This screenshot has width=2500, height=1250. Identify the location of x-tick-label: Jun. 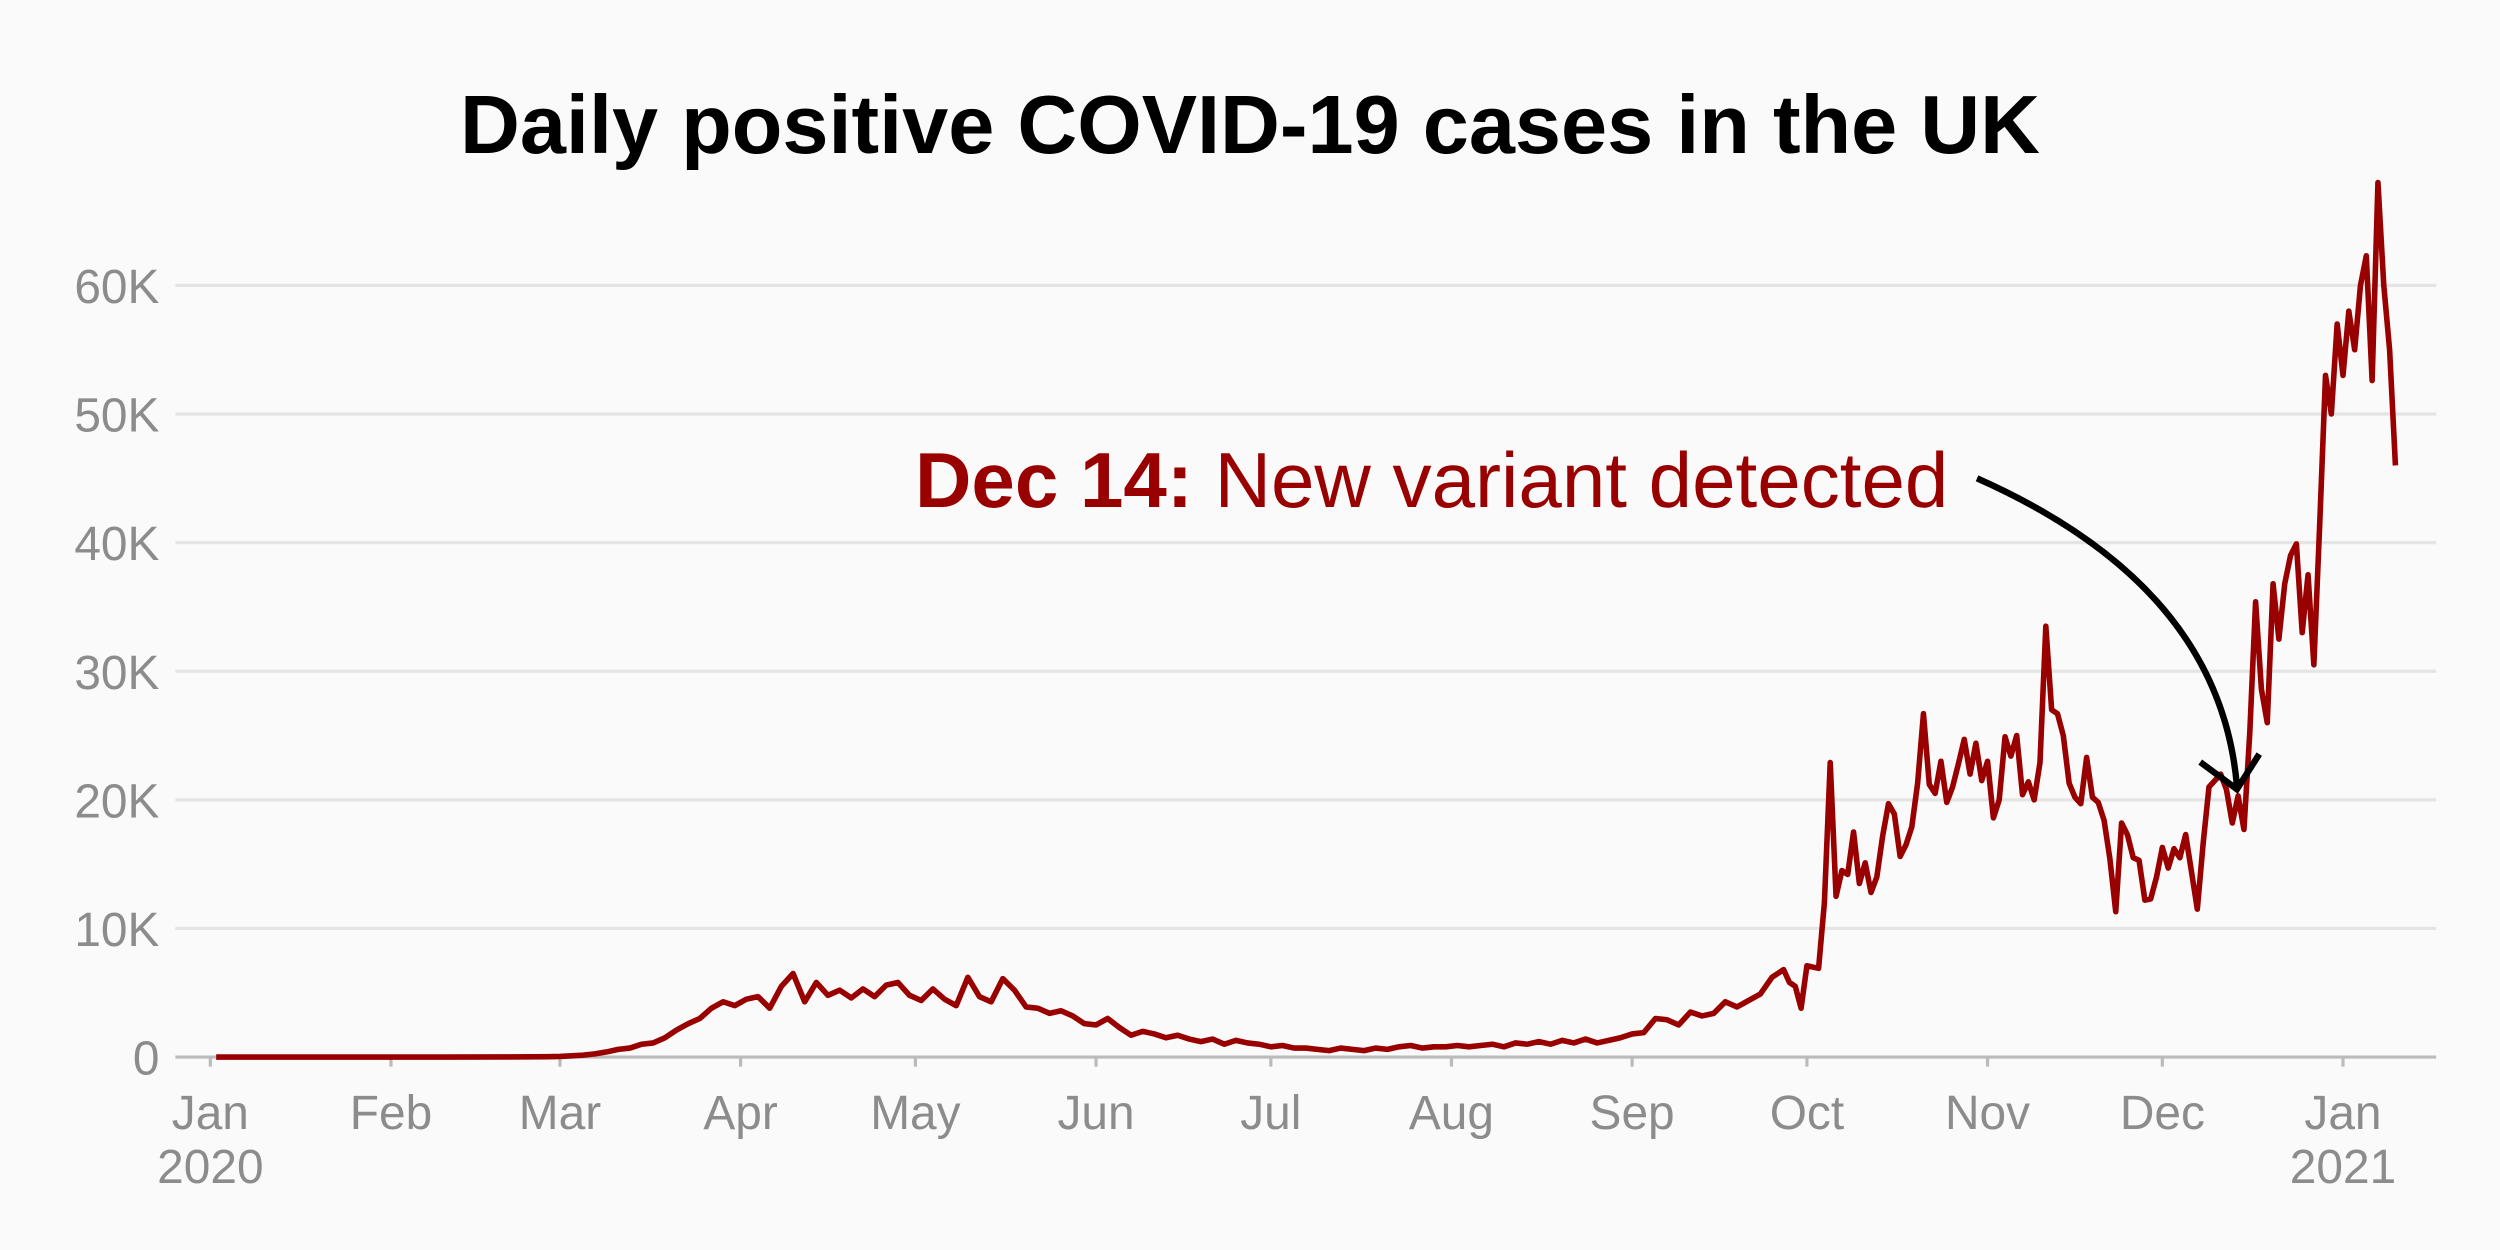
(1095, 1113).